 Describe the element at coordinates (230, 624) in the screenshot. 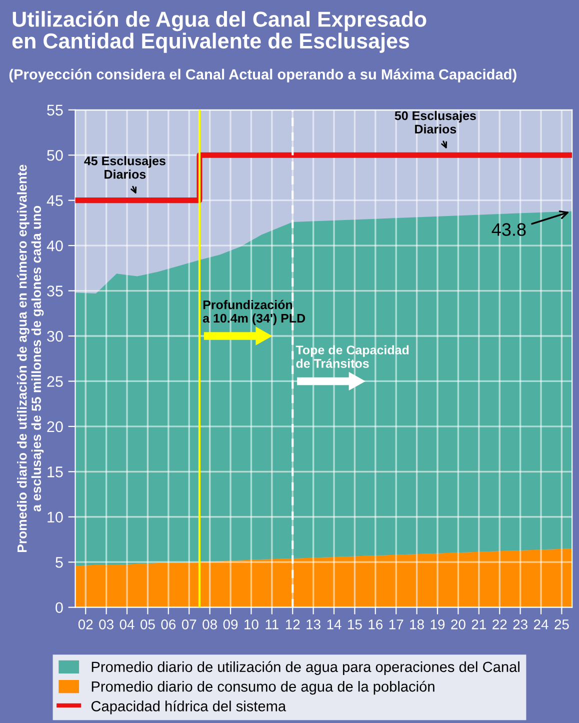

I see `x-tick-label: 09` at that location.